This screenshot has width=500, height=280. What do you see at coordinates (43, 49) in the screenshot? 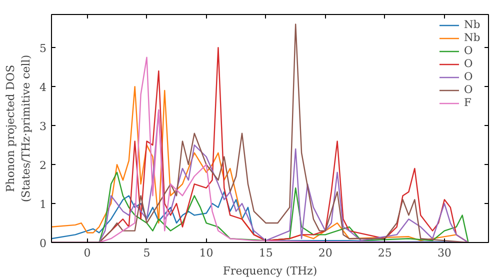
I see `y-tick-label: 5` at bounding box center [43, 49].